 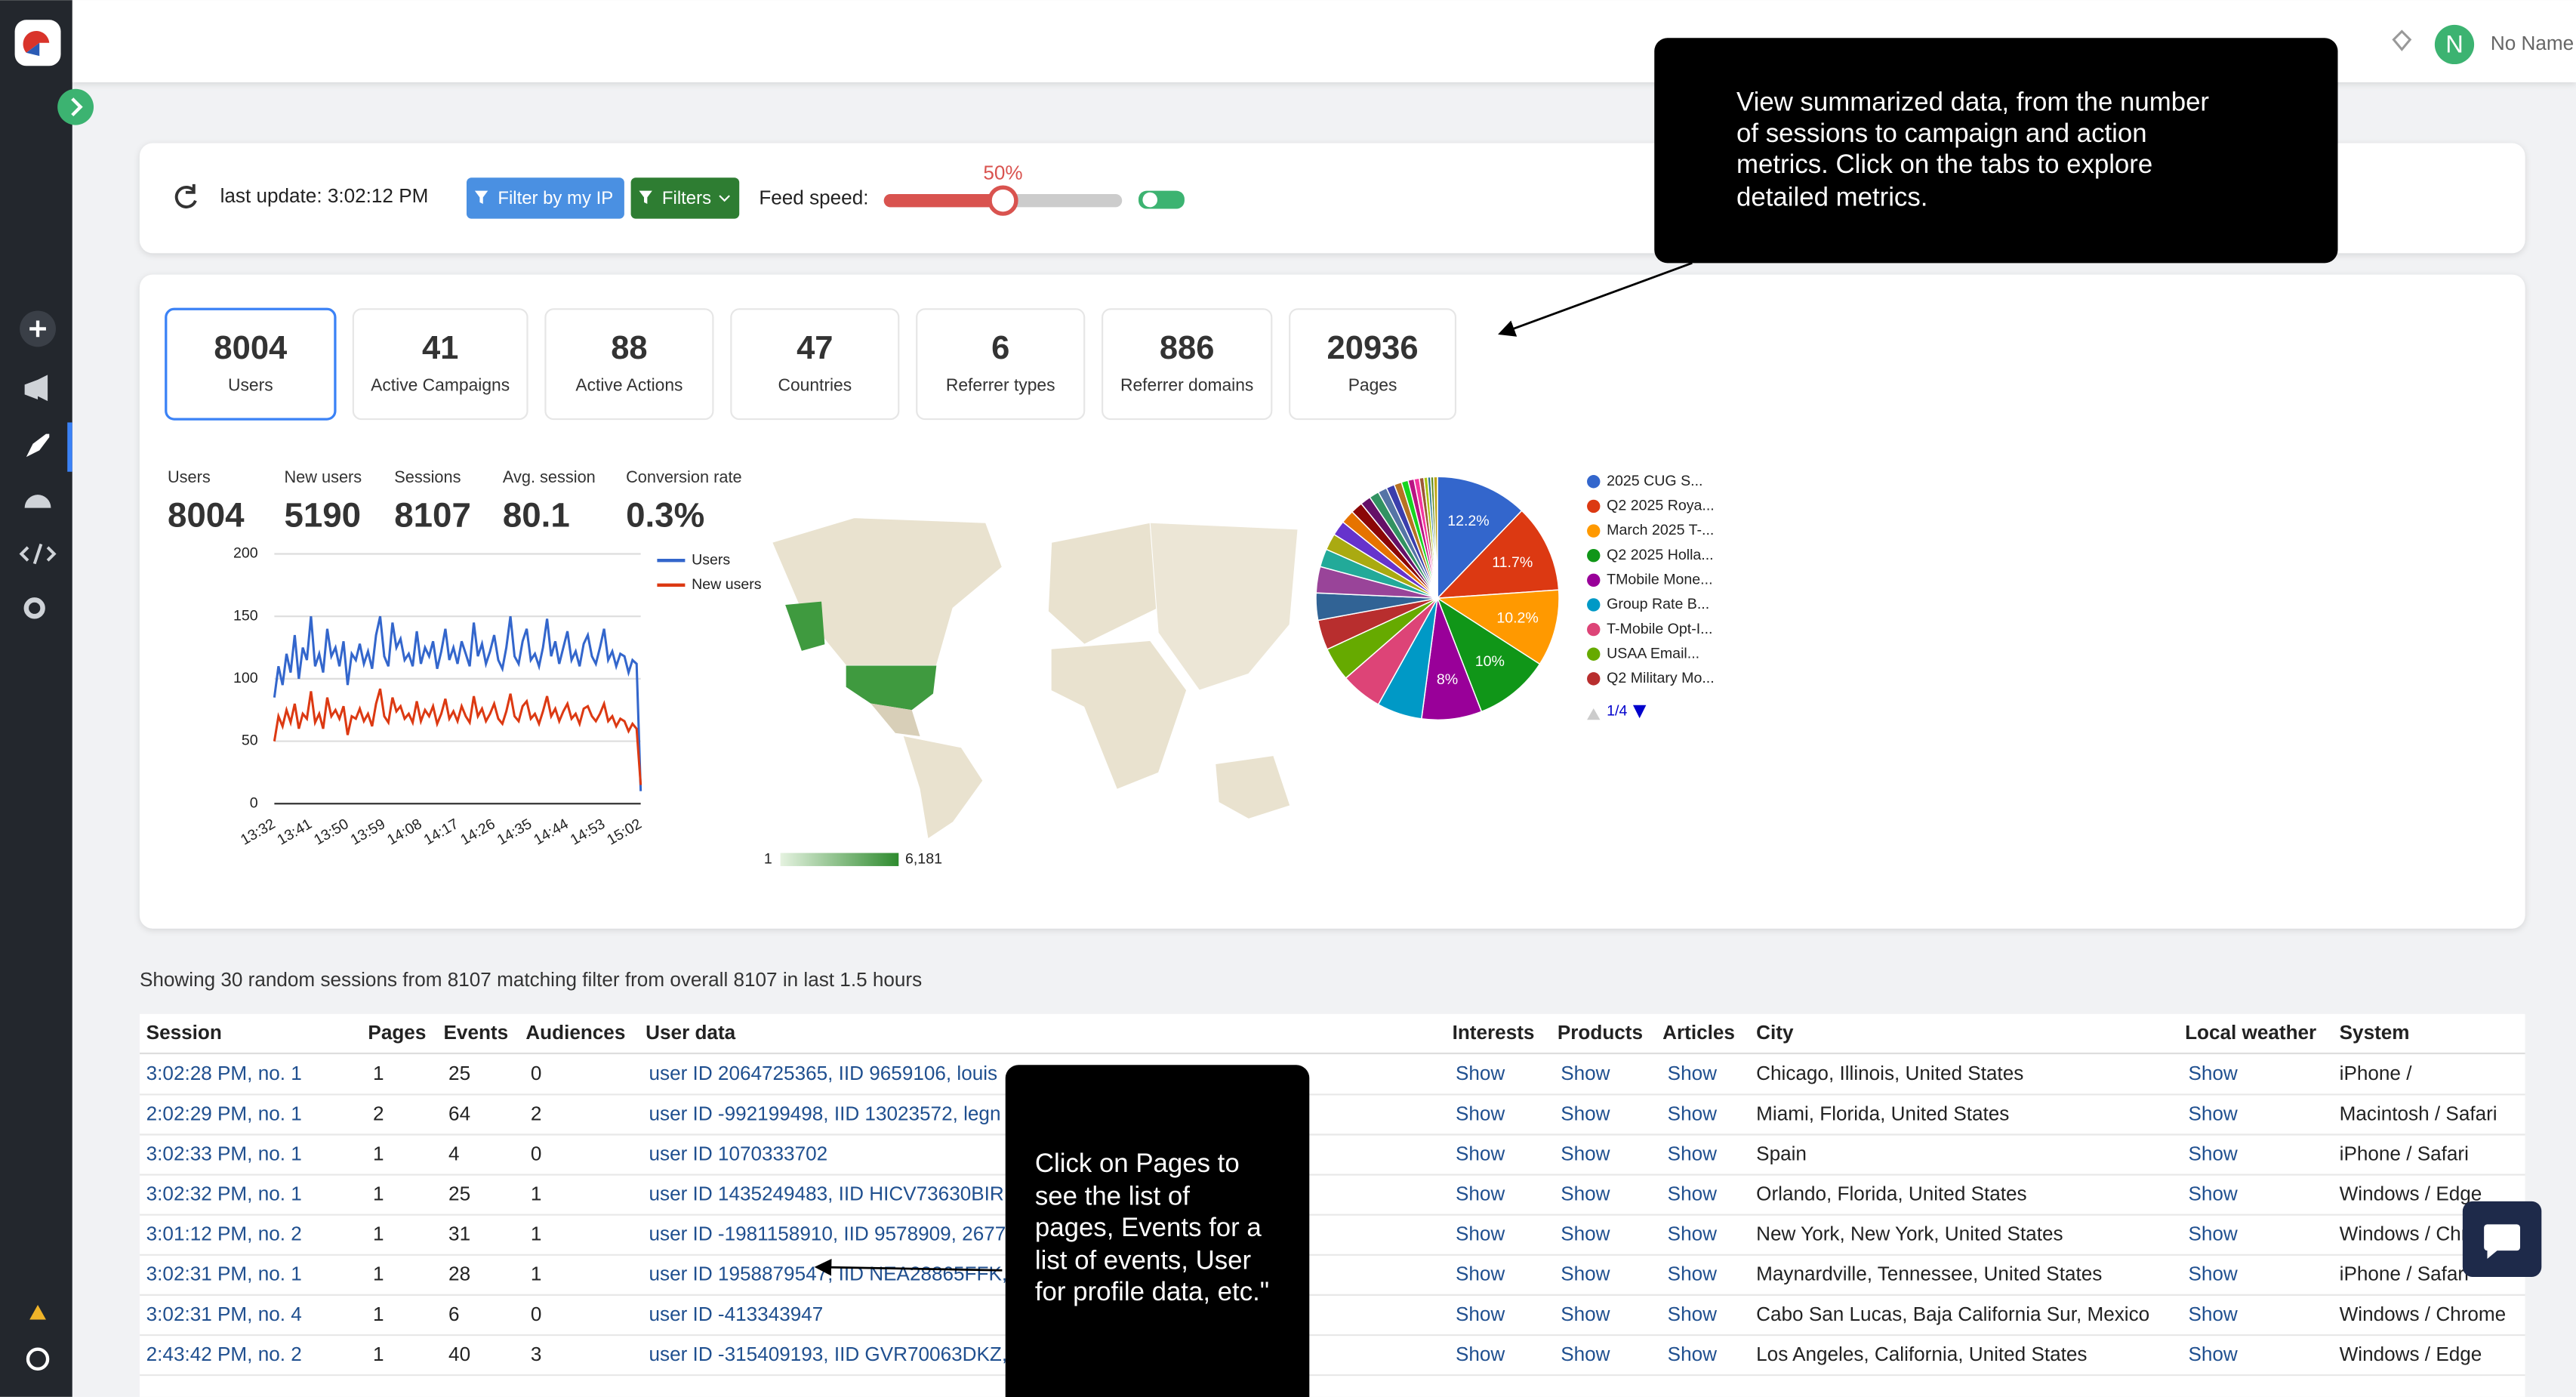 What do you see at coordinates (1594, 506) in the screenshot?
I see `legend-swatch` at bounding box center [1594, 506].